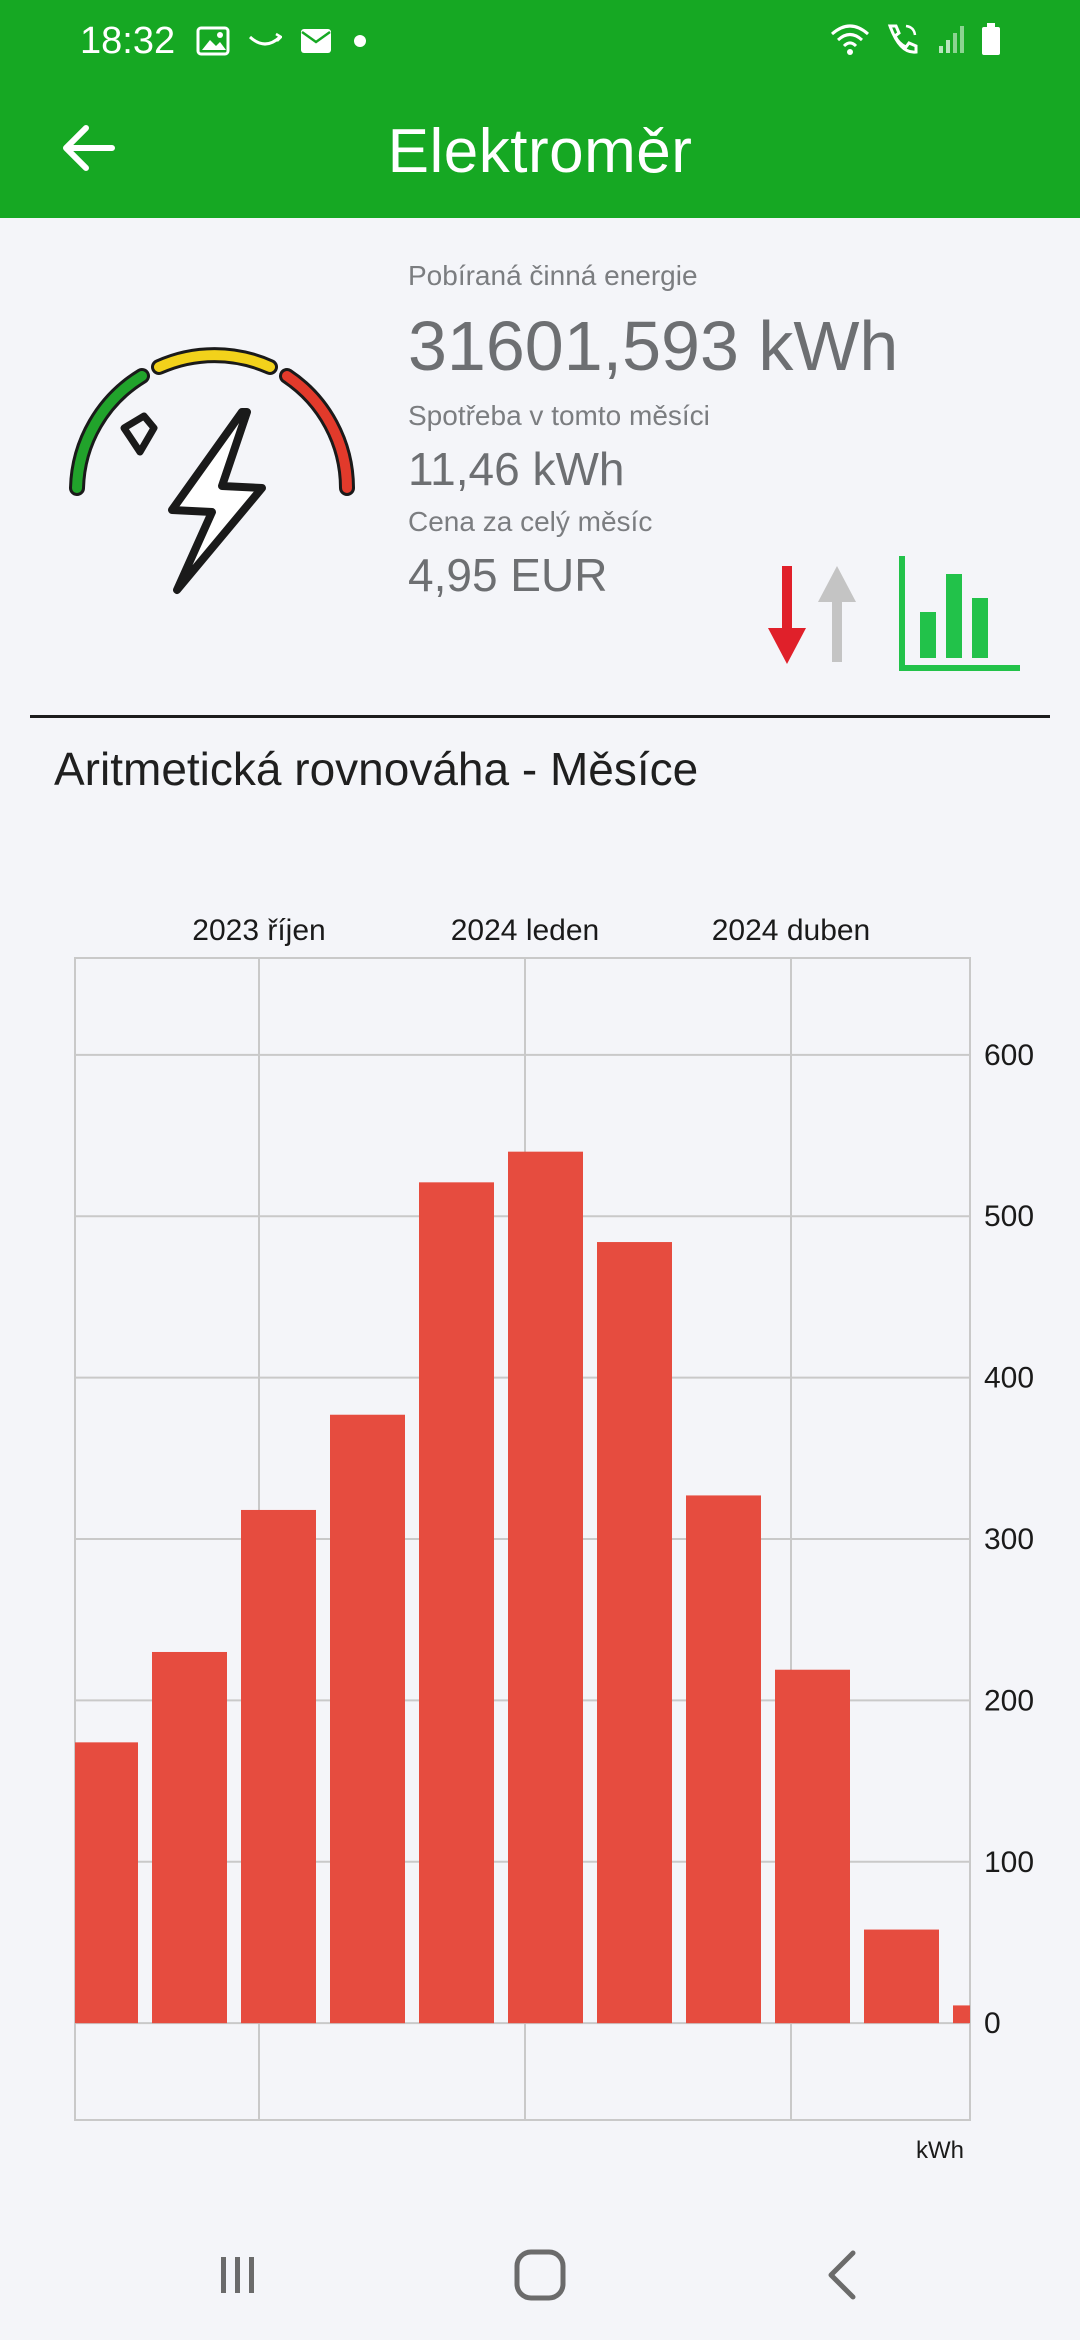  I want to click on back-button, so click(88, 150).